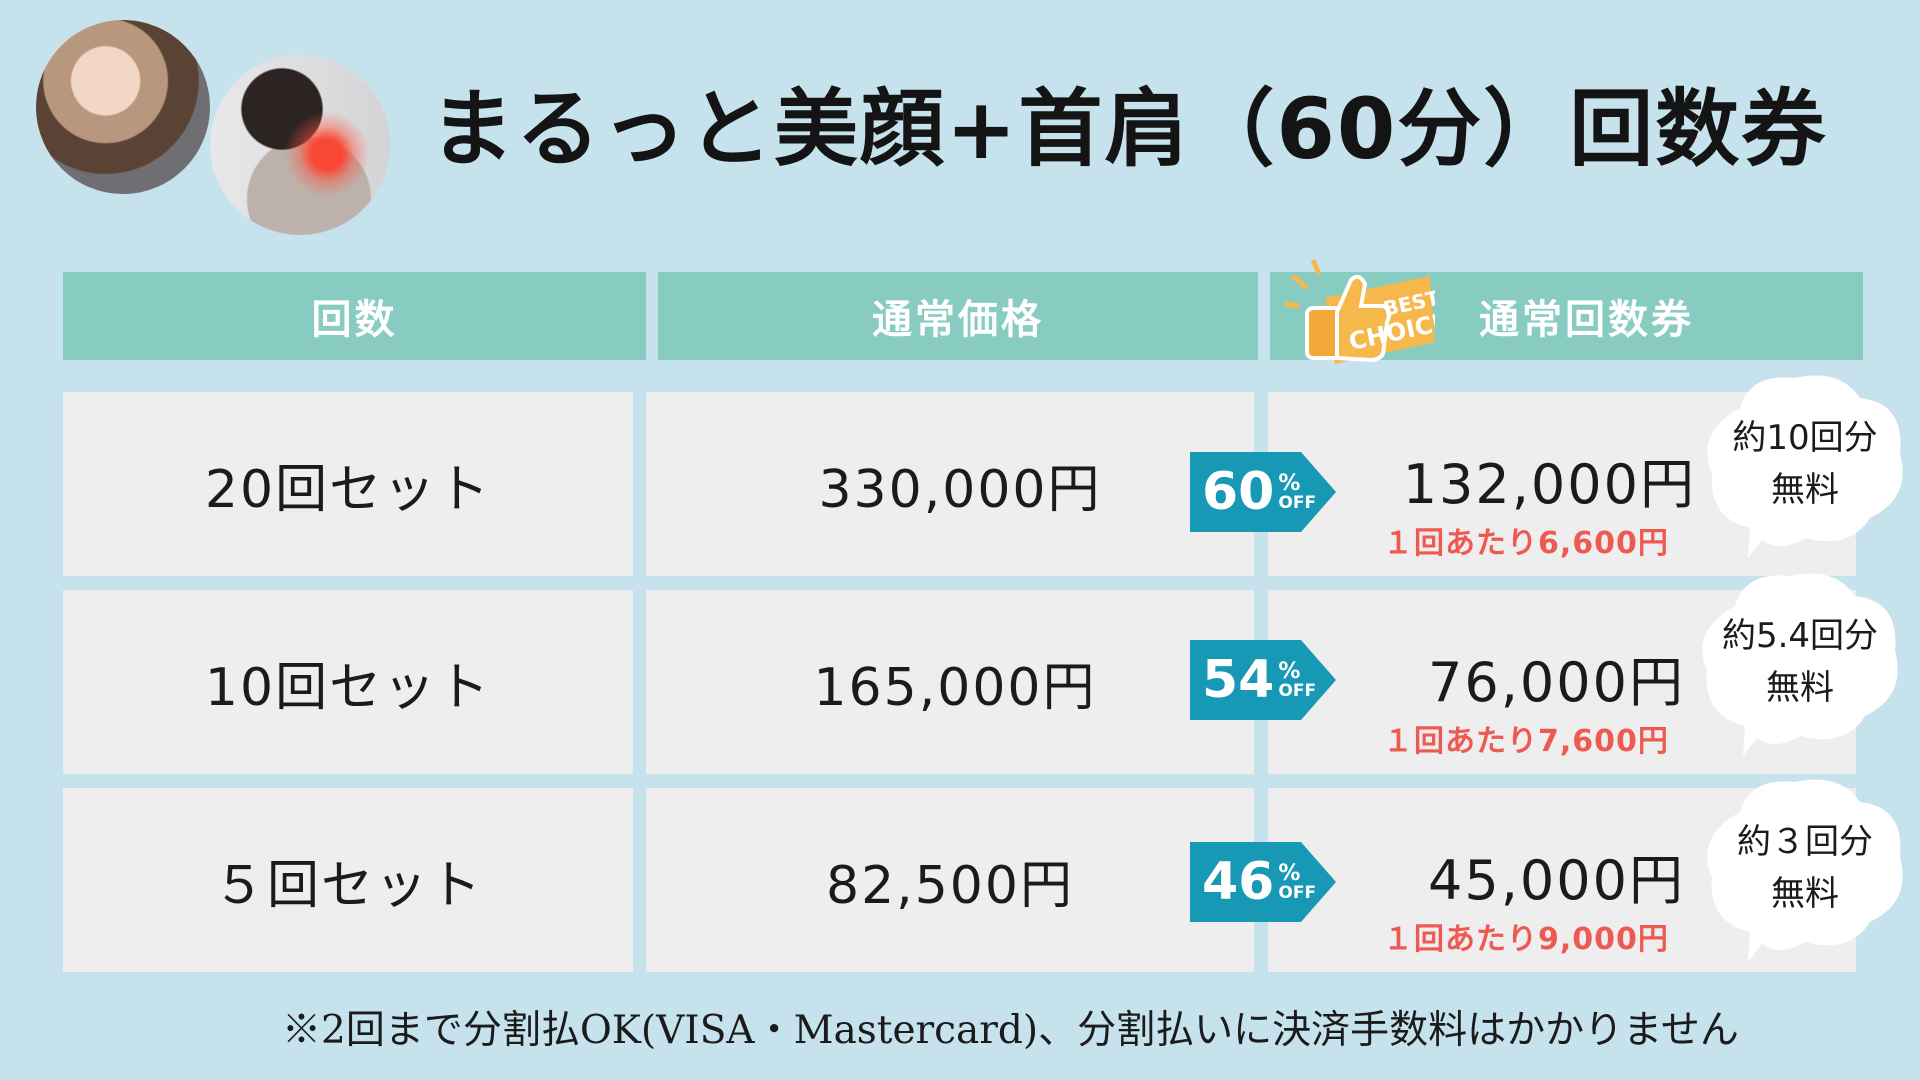 The height and width of the screenshot is (1080, 1920). I want to click on best-choice-badge: BEST CHOICE, so click(1360, 311).